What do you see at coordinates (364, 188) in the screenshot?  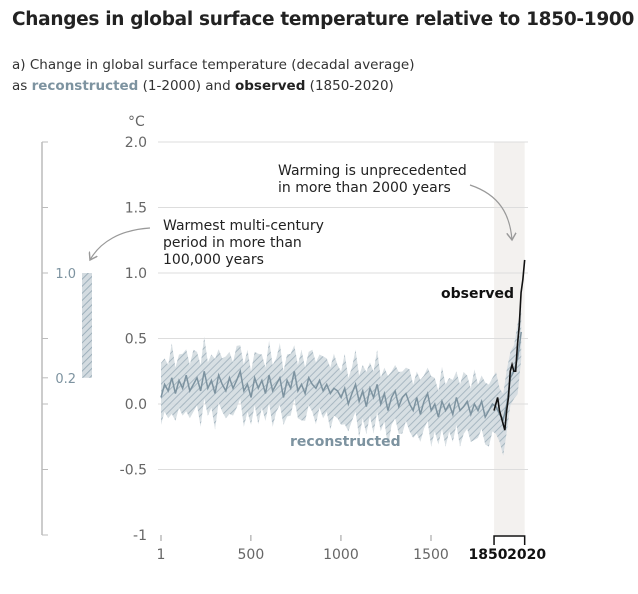 I see `annotation-unprecedented-line-2: in more than 2000 years` at bounding box center [364, 188].